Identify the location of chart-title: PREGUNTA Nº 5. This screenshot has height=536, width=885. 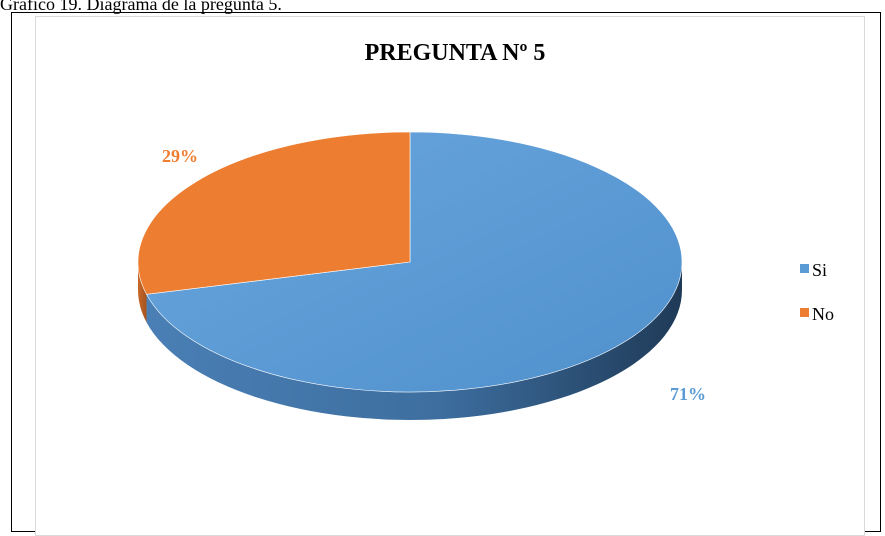
(455, 53).